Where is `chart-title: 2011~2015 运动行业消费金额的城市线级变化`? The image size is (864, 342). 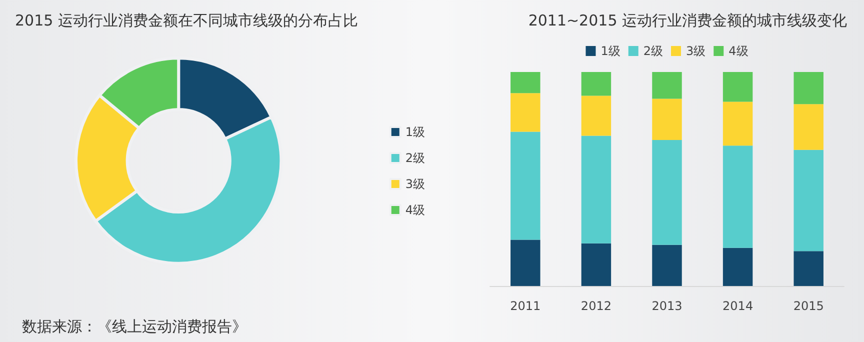 chart-title: 2011~2015 运动行业消费金额的城市线级变化 is located at coordinates (688, 21).